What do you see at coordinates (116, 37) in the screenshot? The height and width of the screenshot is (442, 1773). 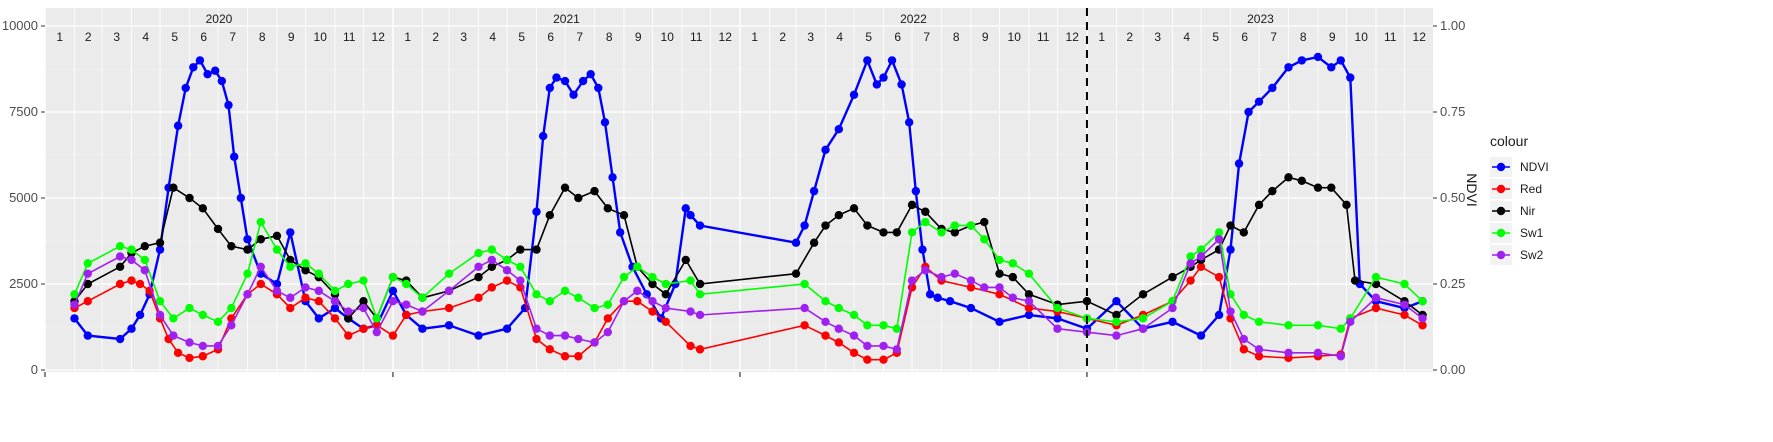 I see `month-label: 3` at bounding box center [116, 37].